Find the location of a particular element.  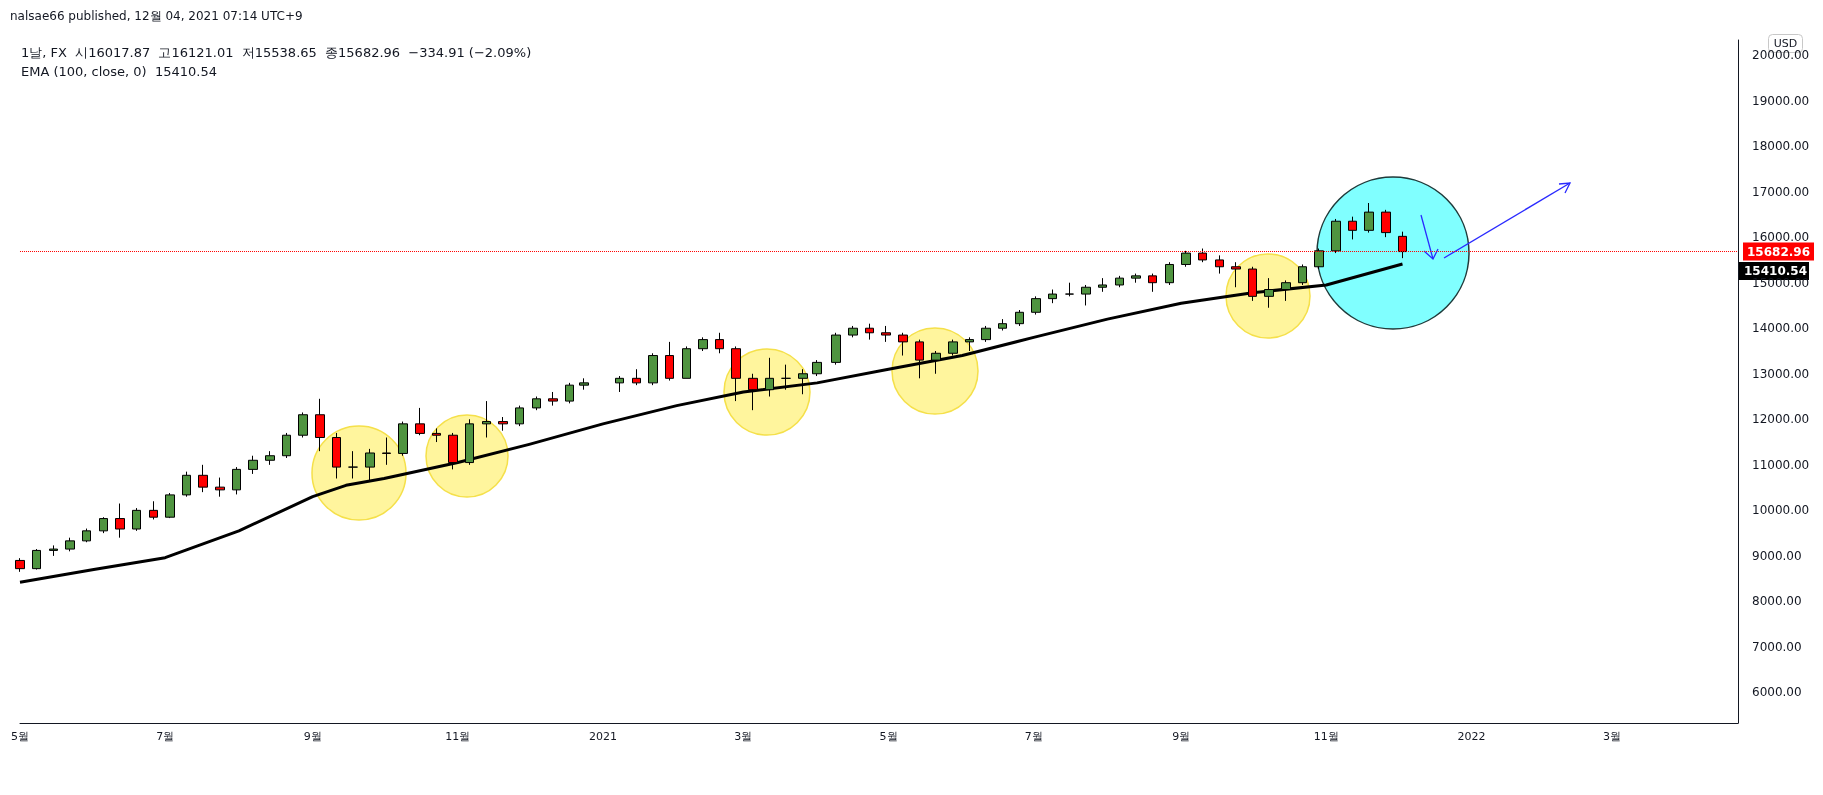

text: nalsae66 published, 12월 04, 2021 07:14 UTC+9 is located at coordinates (156, 16).